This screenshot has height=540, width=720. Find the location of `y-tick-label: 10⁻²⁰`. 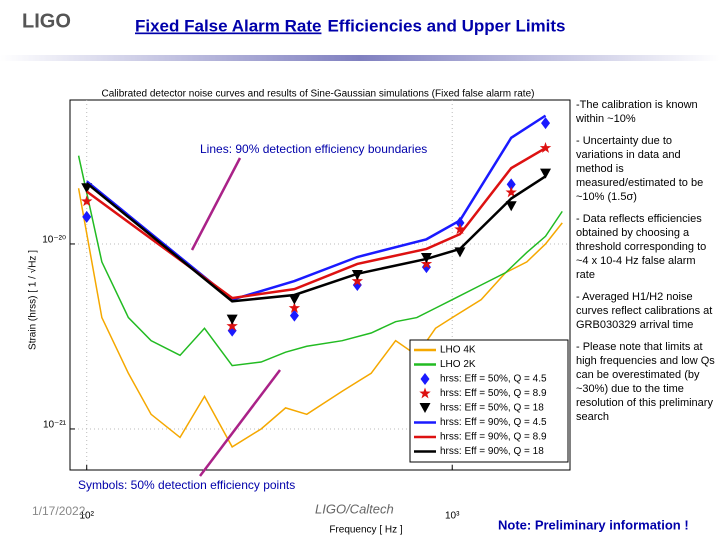

y-tick-label: 10⁻²⁰ is located at coordinates (54, 240).